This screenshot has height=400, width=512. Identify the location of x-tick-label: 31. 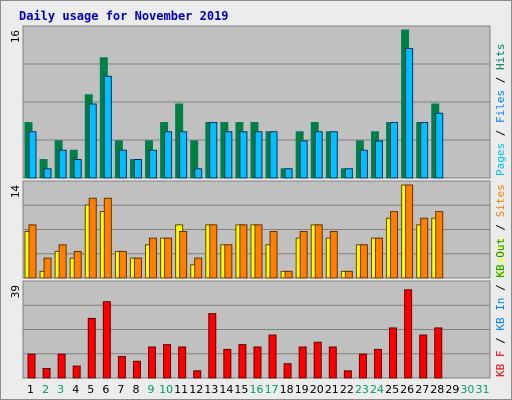
(482, 389).